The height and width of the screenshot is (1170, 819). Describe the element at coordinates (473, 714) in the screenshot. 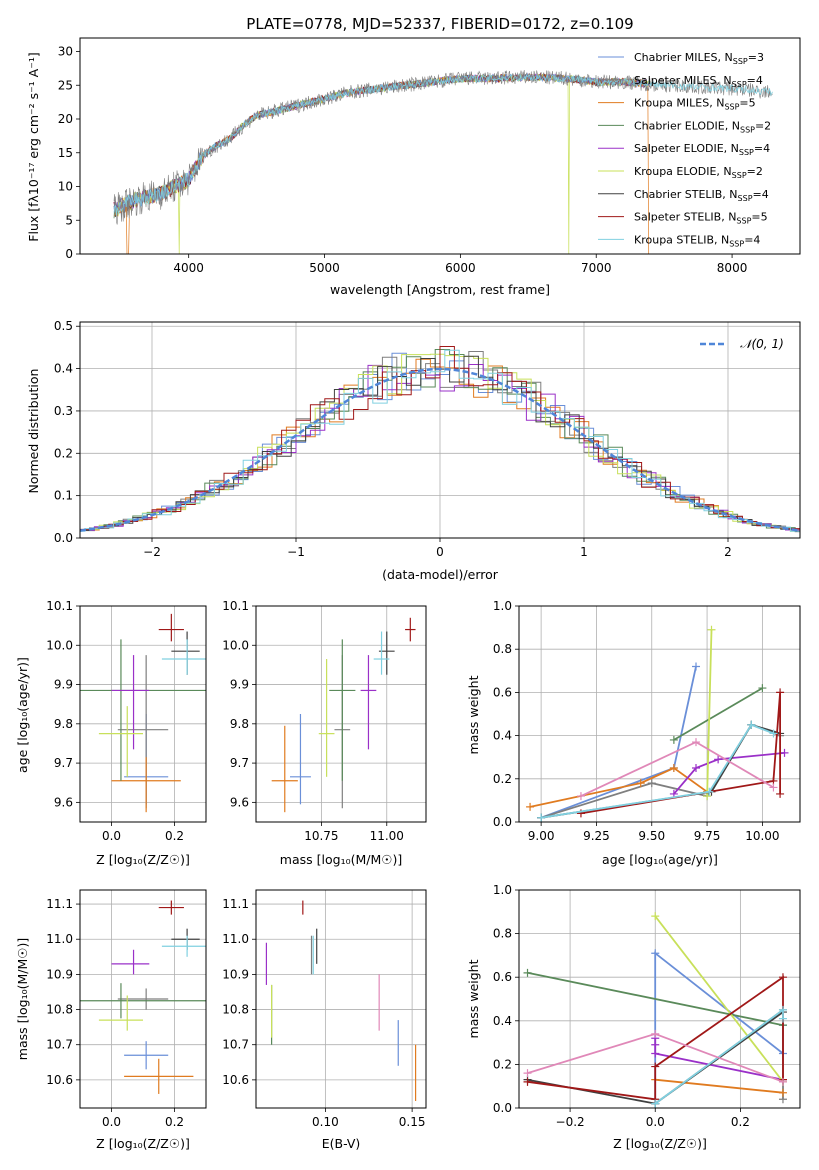

I see `mwage-ylabel: mass weight` at that location.